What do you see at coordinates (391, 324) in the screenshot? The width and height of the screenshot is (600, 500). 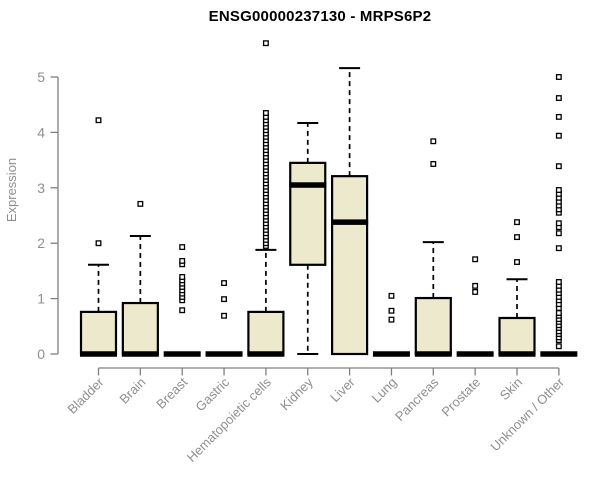 I see `boxplot-lung` at bounding box center [391, 324].